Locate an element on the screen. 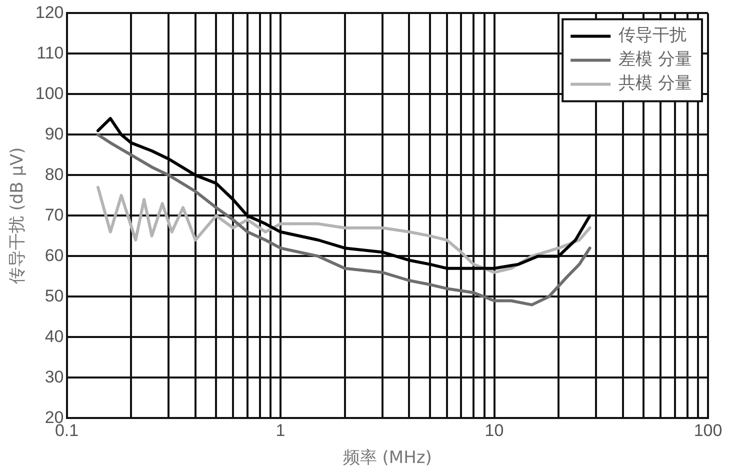  y-tick-label: 50 is located at coordinates (54, 296).